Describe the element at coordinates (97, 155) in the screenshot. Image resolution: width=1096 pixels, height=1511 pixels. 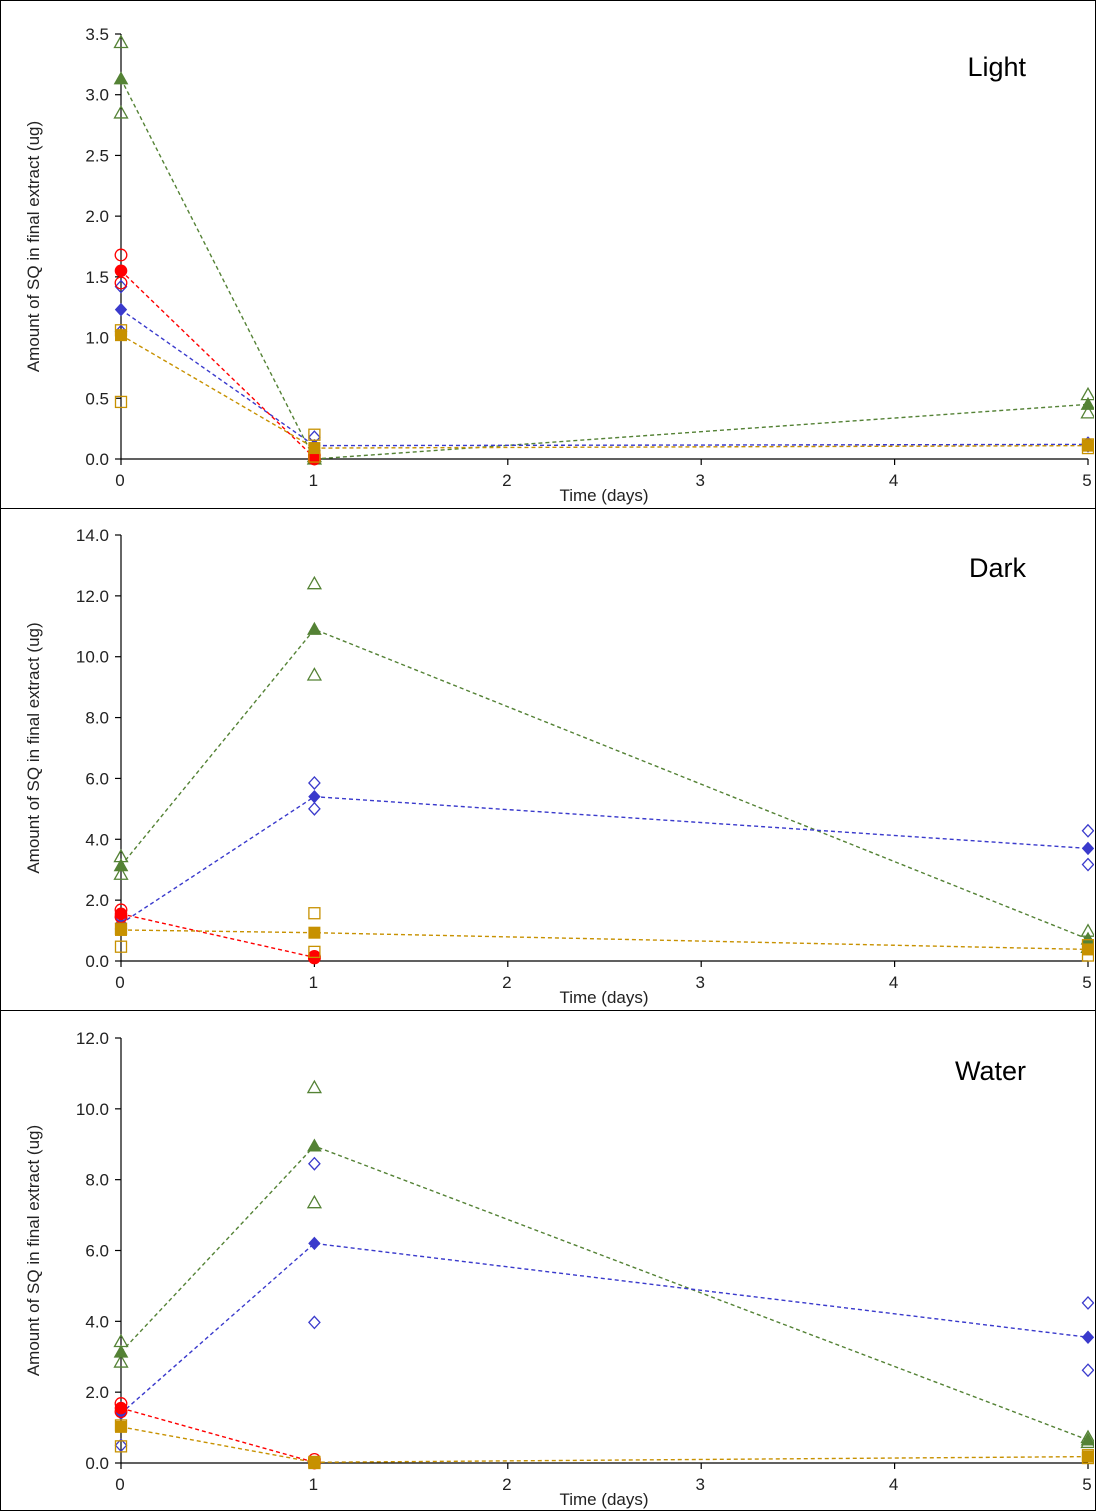
I see `y-tick-label: 2.5` at that location.